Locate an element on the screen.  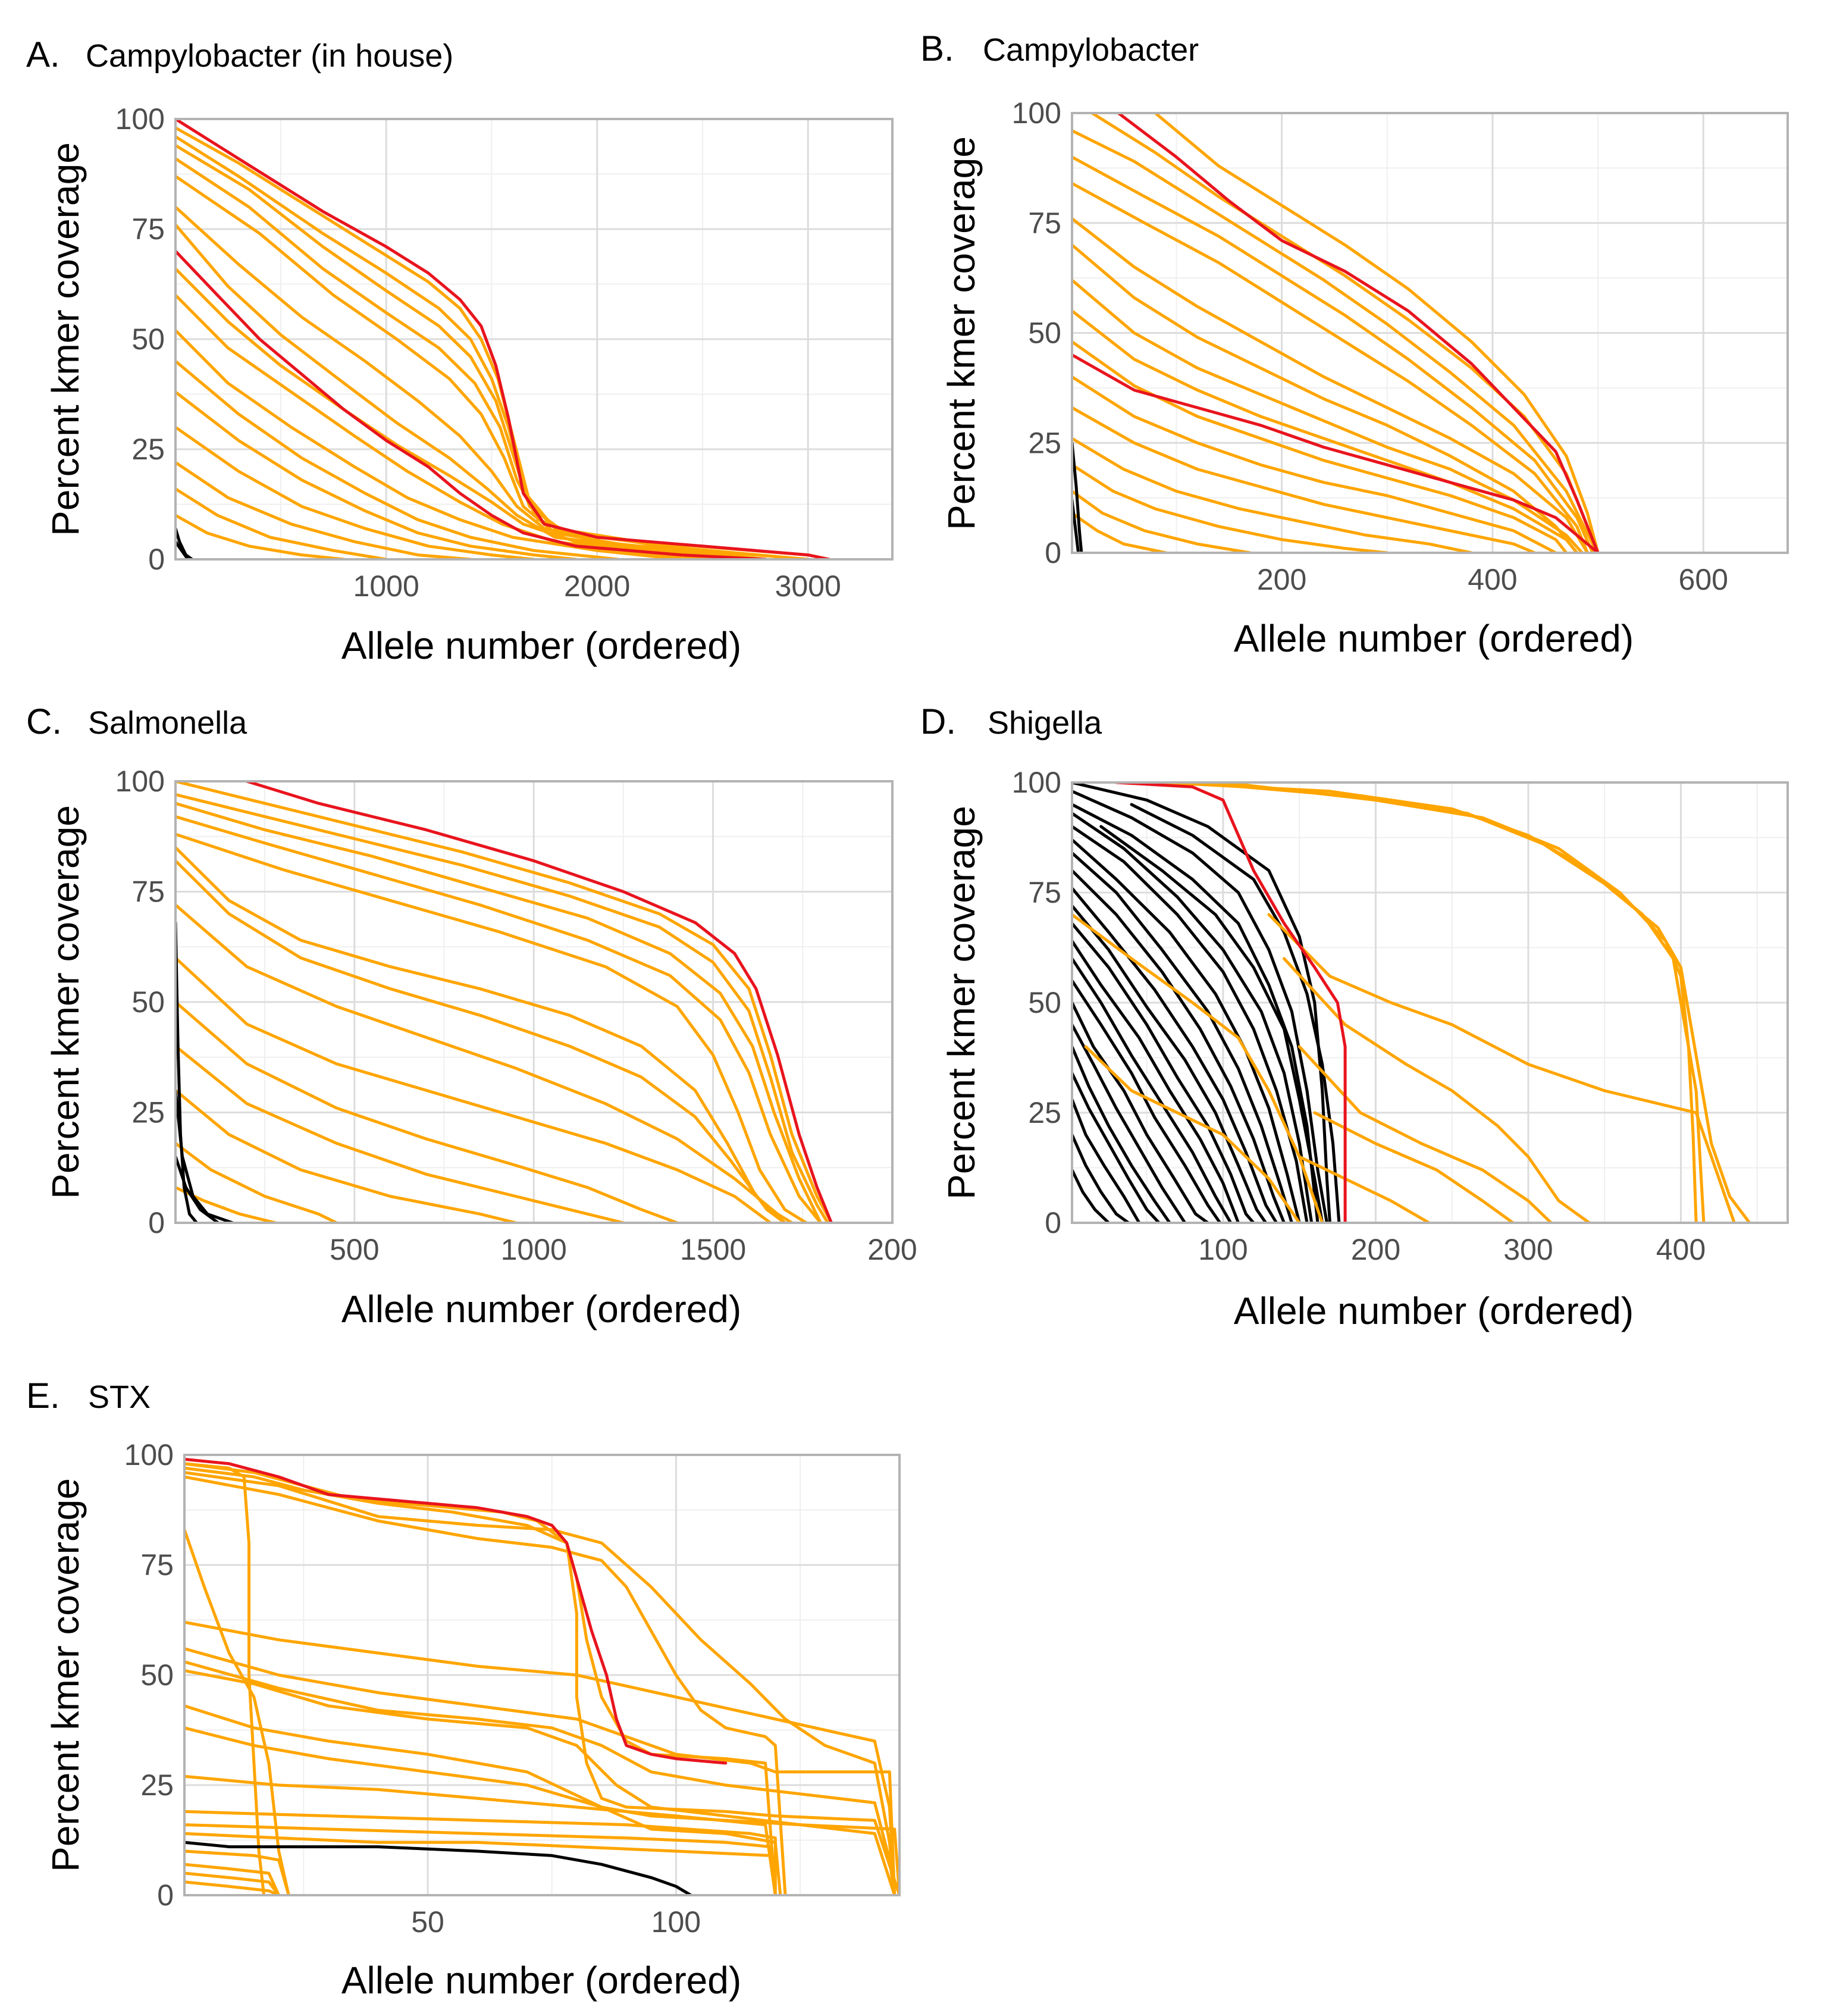
panel-e-axes: 0 25 50 75 100 50 100 is located at coordinates (413, 1688).